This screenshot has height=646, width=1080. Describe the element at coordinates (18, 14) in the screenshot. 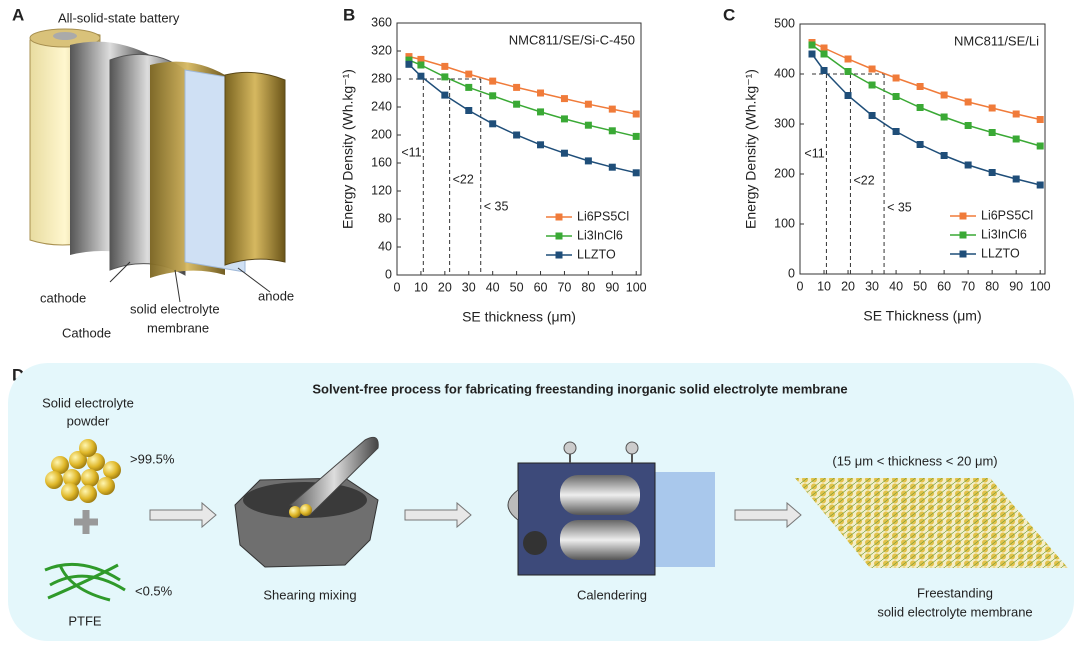

I see `panel-label: A` at that location.